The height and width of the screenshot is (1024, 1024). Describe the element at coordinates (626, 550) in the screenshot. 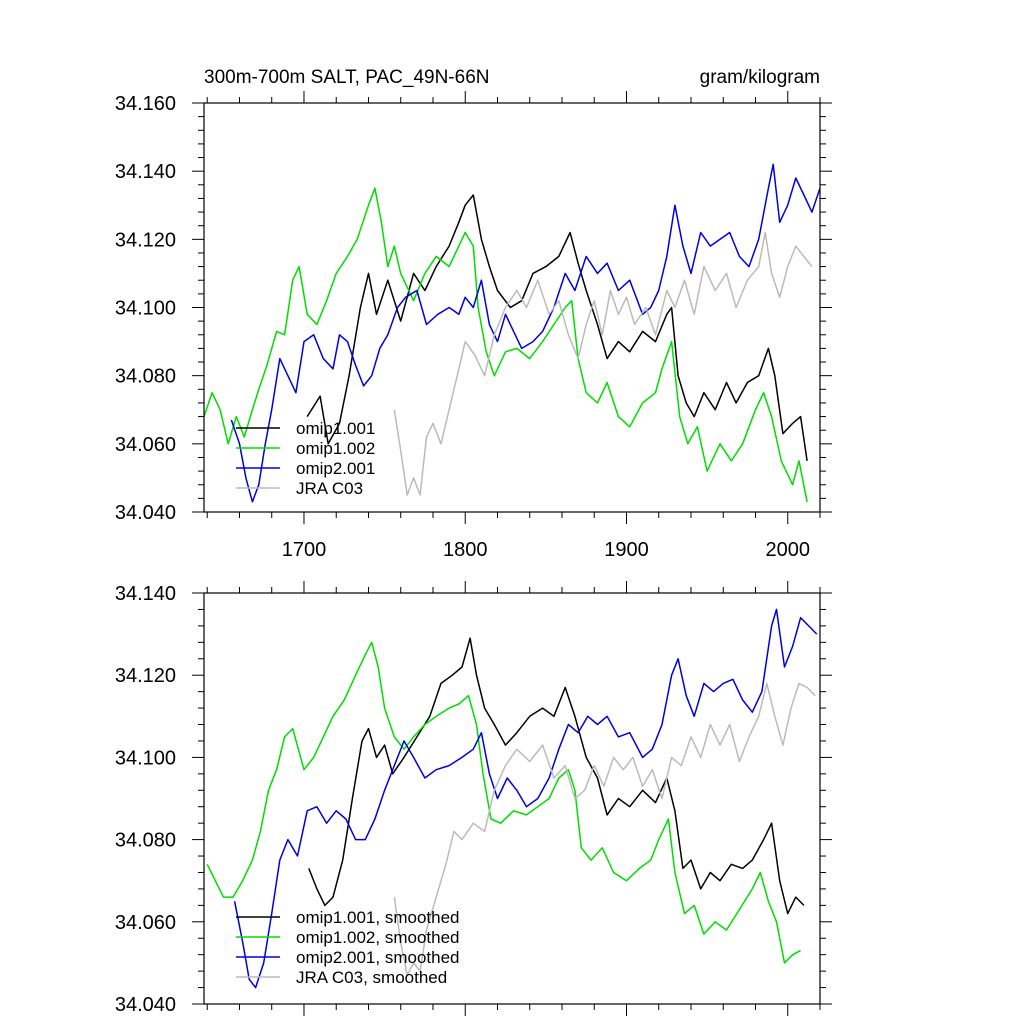

I see `x-tick-label: 1900` at that location.